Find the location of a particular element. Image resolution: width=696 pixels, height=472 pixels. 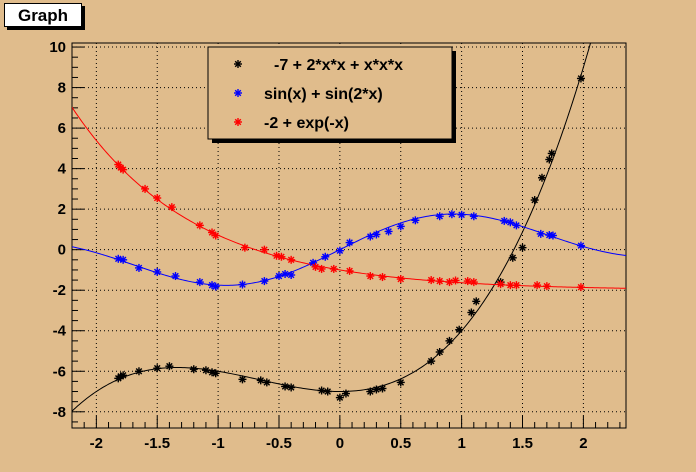

y-tick-label: 6 is located at coordinates (62, 128).